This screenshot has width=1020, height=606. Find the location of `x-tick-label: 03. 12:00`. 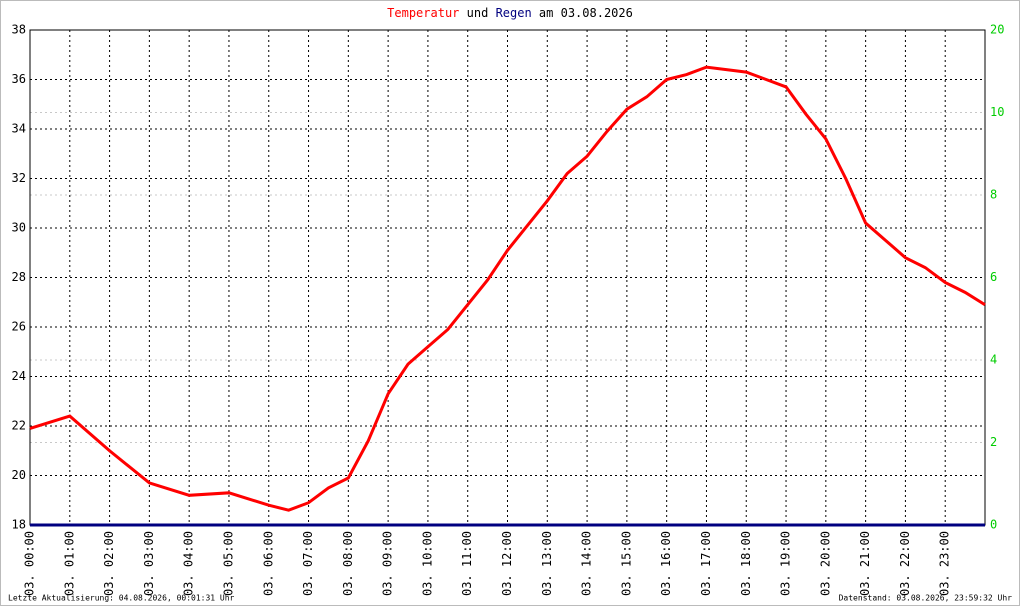

x-tick-label: 03. 12:00 is located at coordinates (507, 563).